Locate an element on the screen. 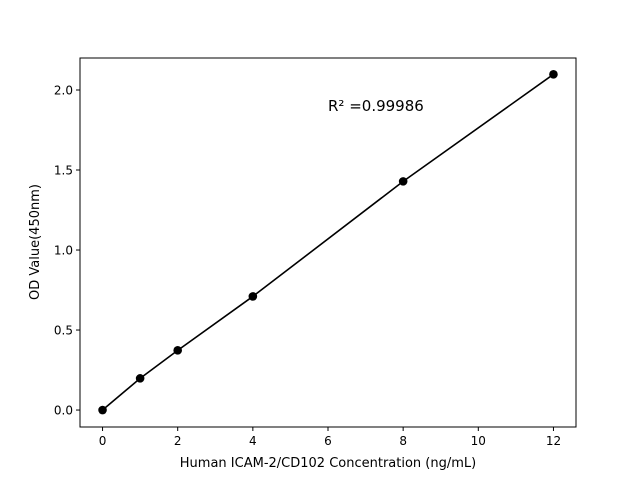  x-tick-label: 10 is located at coordinates (478, 441).